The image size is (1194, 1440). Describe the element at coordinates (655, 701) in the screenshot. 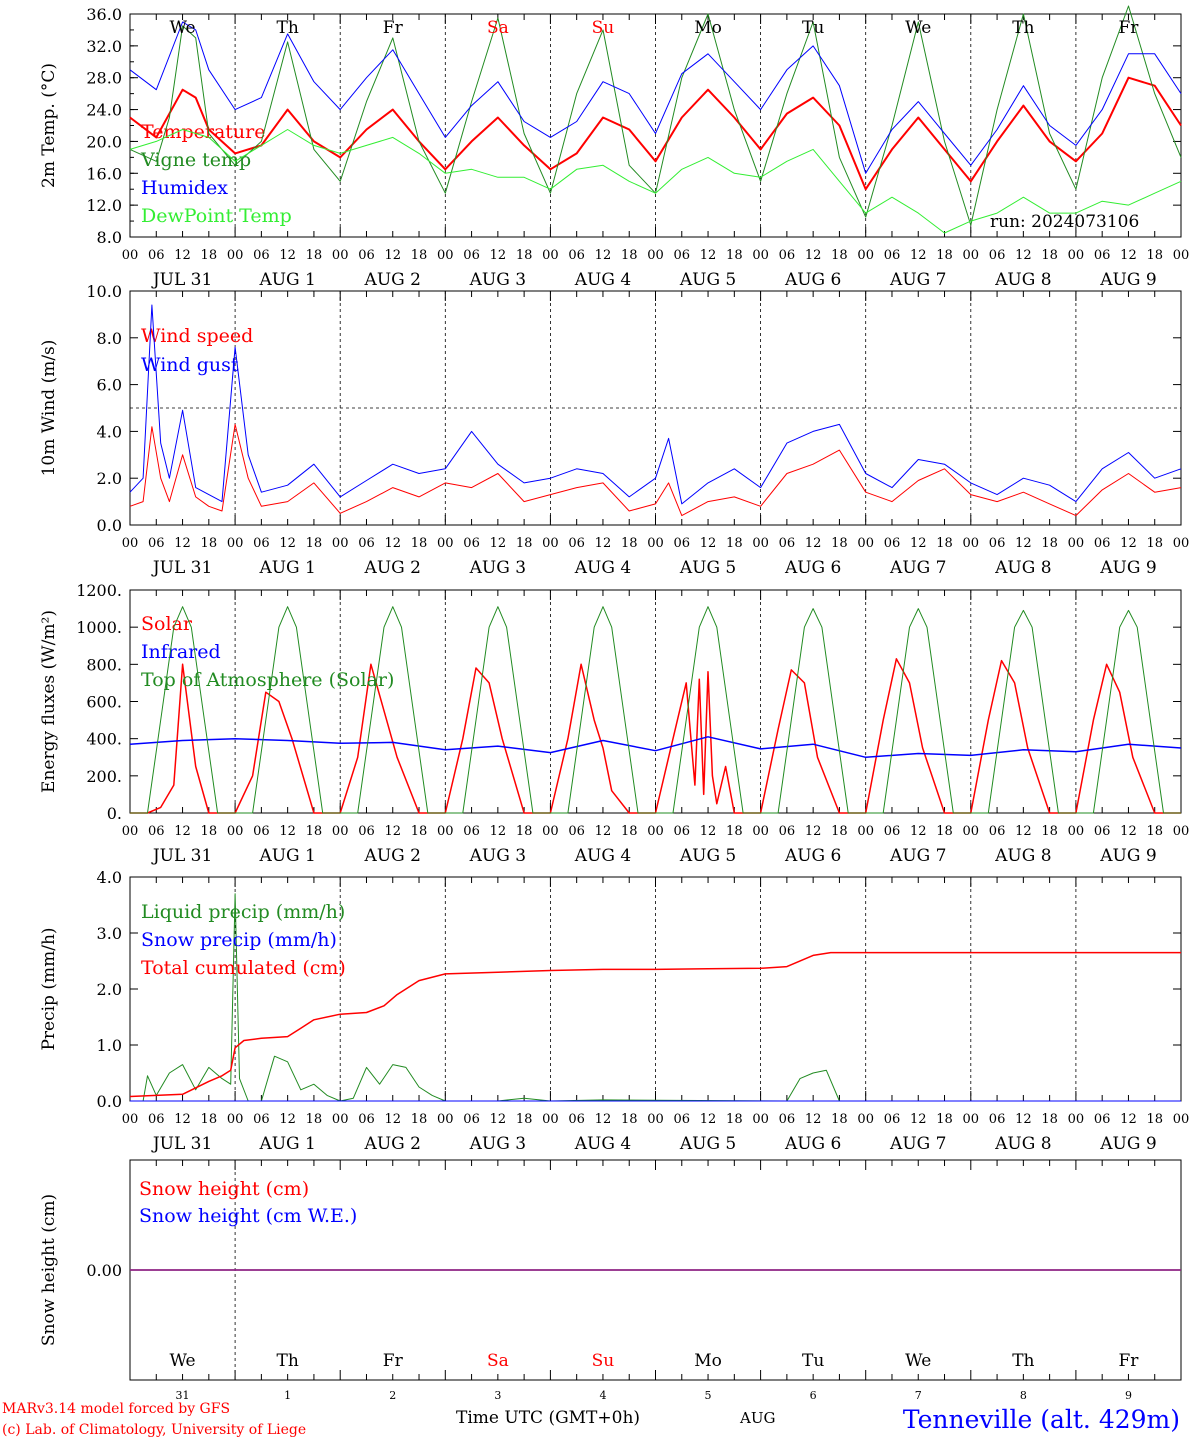

I see `plot-frame` at that location.